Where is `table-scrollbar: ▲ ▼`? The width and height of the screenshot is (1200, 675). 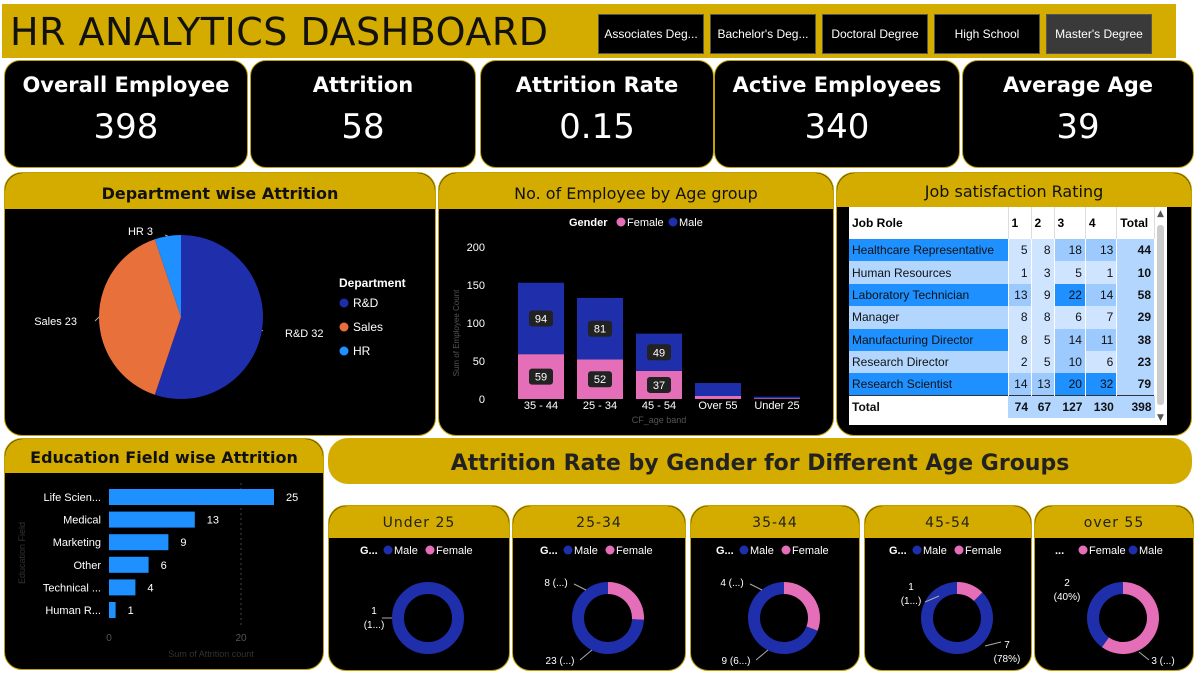 table-scrollbar: ▲ ▼ is located at coordinates (1161, 316).